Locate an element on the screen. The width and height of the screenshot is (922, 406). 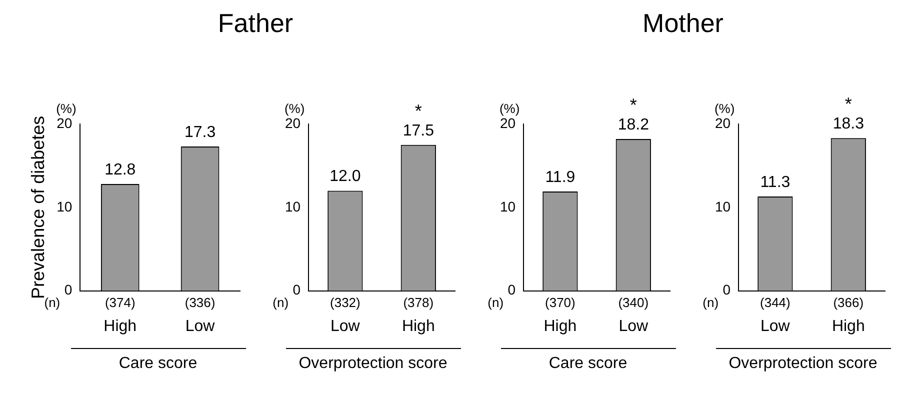
data-label: 11.3 is located at coordinates (775, 182).